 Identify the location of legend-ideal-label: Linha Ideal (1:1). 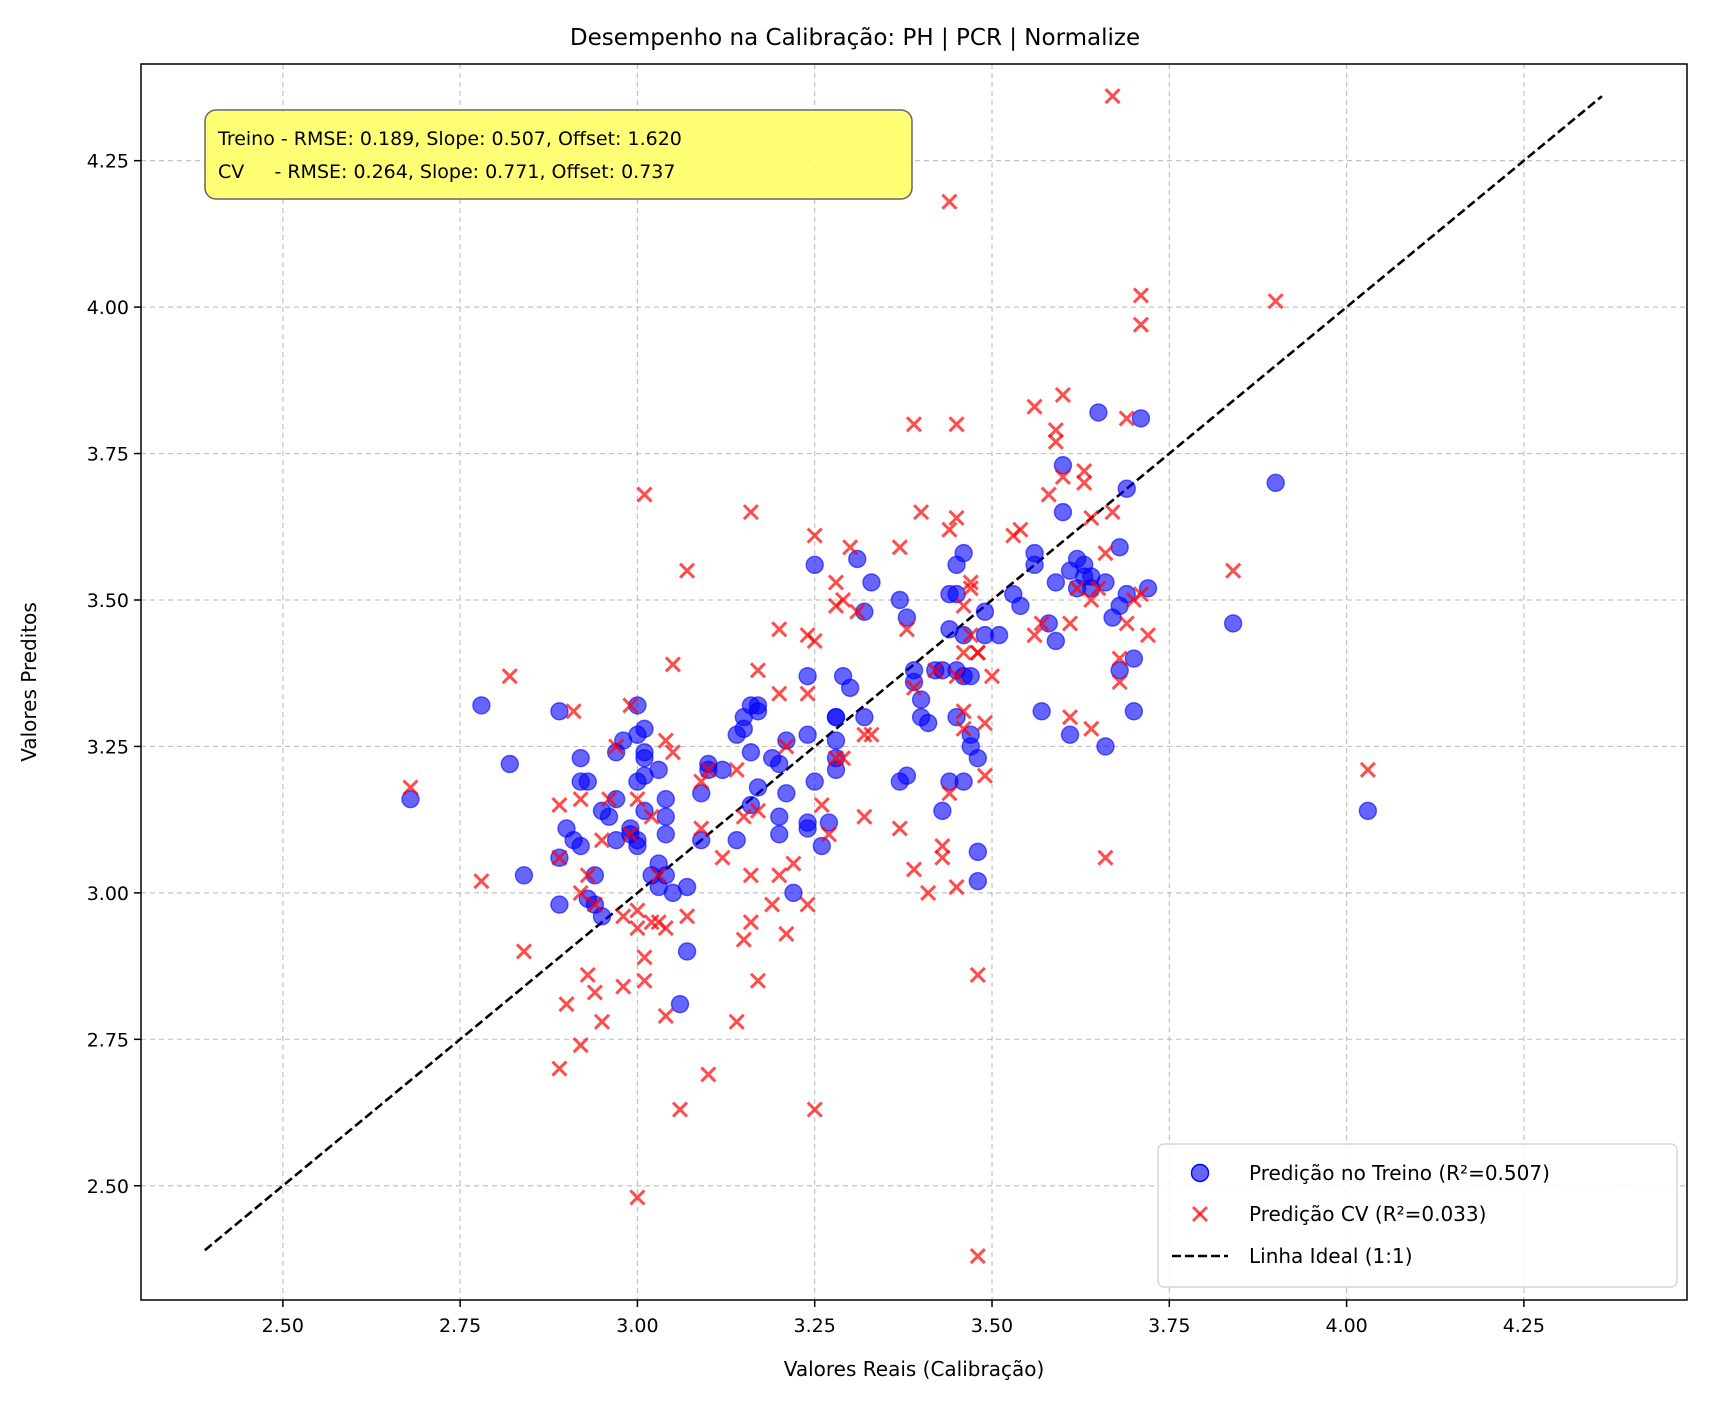
(1331, 1256).